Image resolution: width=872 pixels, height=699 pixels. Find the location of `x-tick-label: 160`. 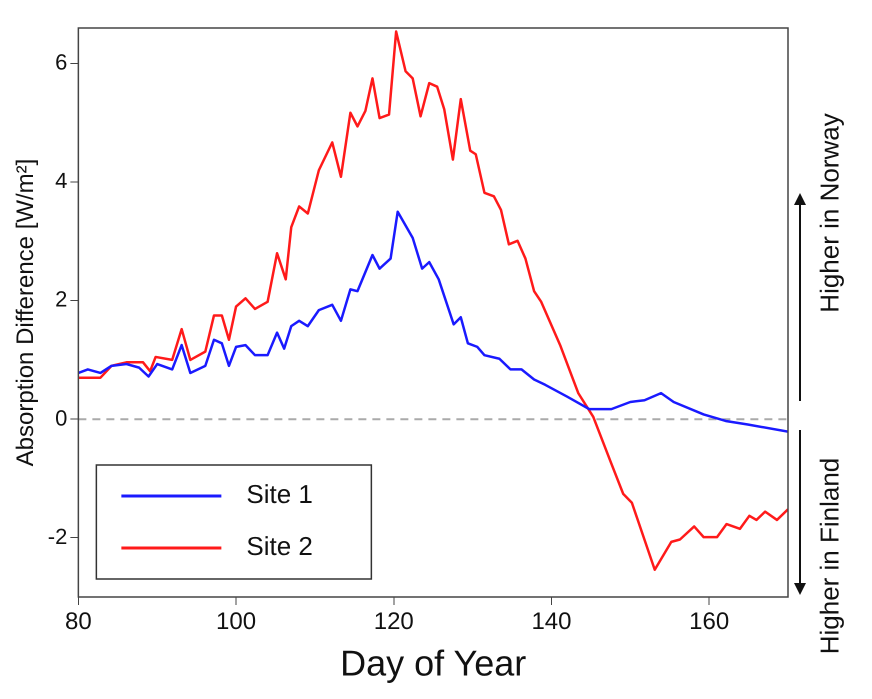

x-tick-label: 160 is located at coordinates (709, 622).